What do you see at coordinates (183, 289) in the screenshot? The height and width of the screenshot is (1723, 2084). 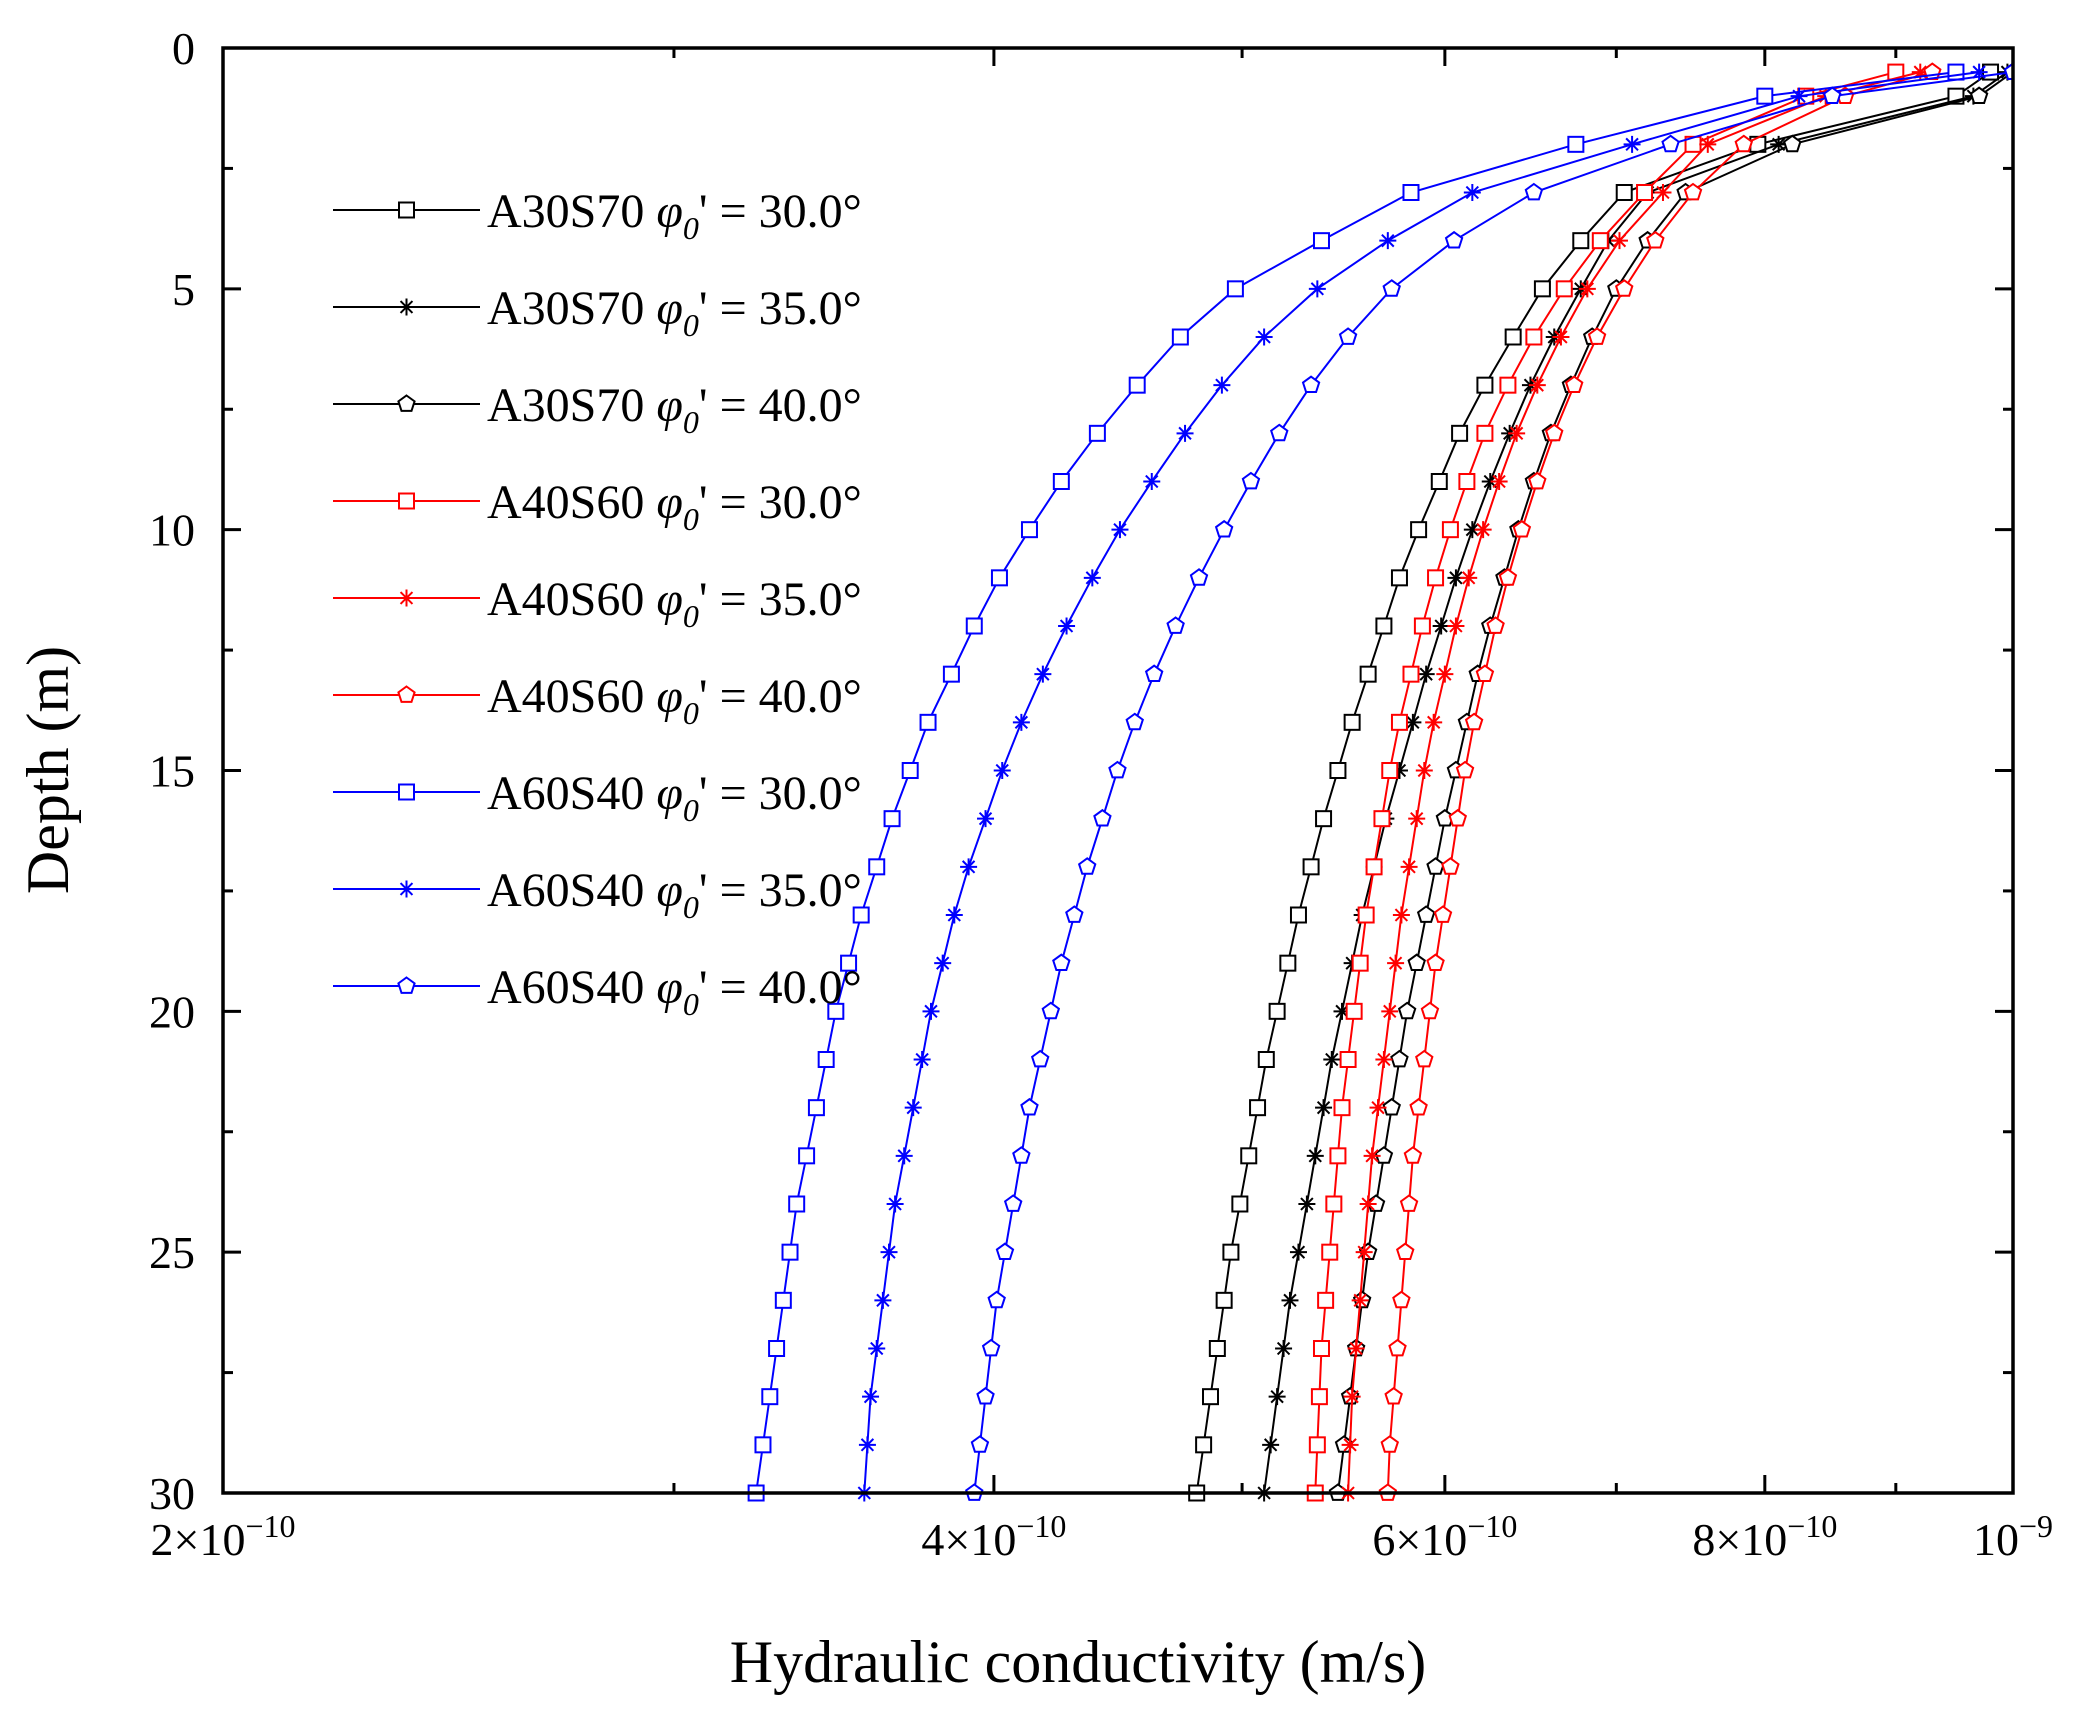 I see `y-tick-label: 5` at bounding box center [183, 289].